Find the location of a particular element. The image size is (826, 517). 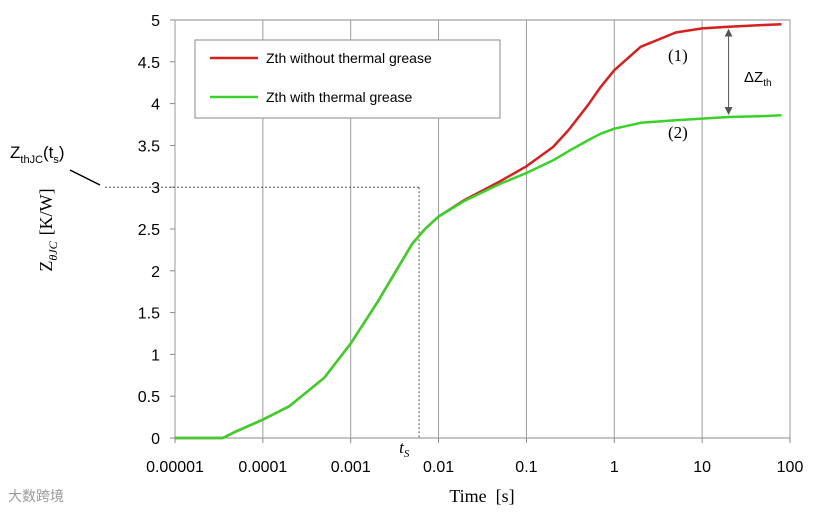

zthjc-paren-sub: s is located at coordinates (56, 160).